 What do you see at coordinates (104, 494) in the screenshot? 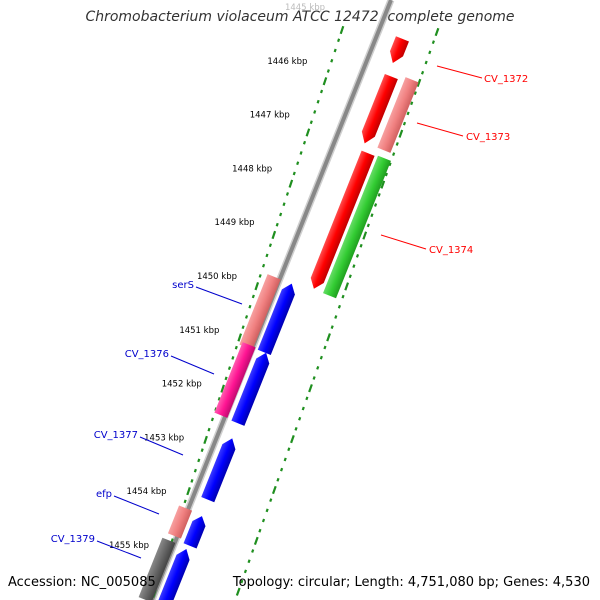
I see `label-efp: efp` at bounding box center [104, 494].